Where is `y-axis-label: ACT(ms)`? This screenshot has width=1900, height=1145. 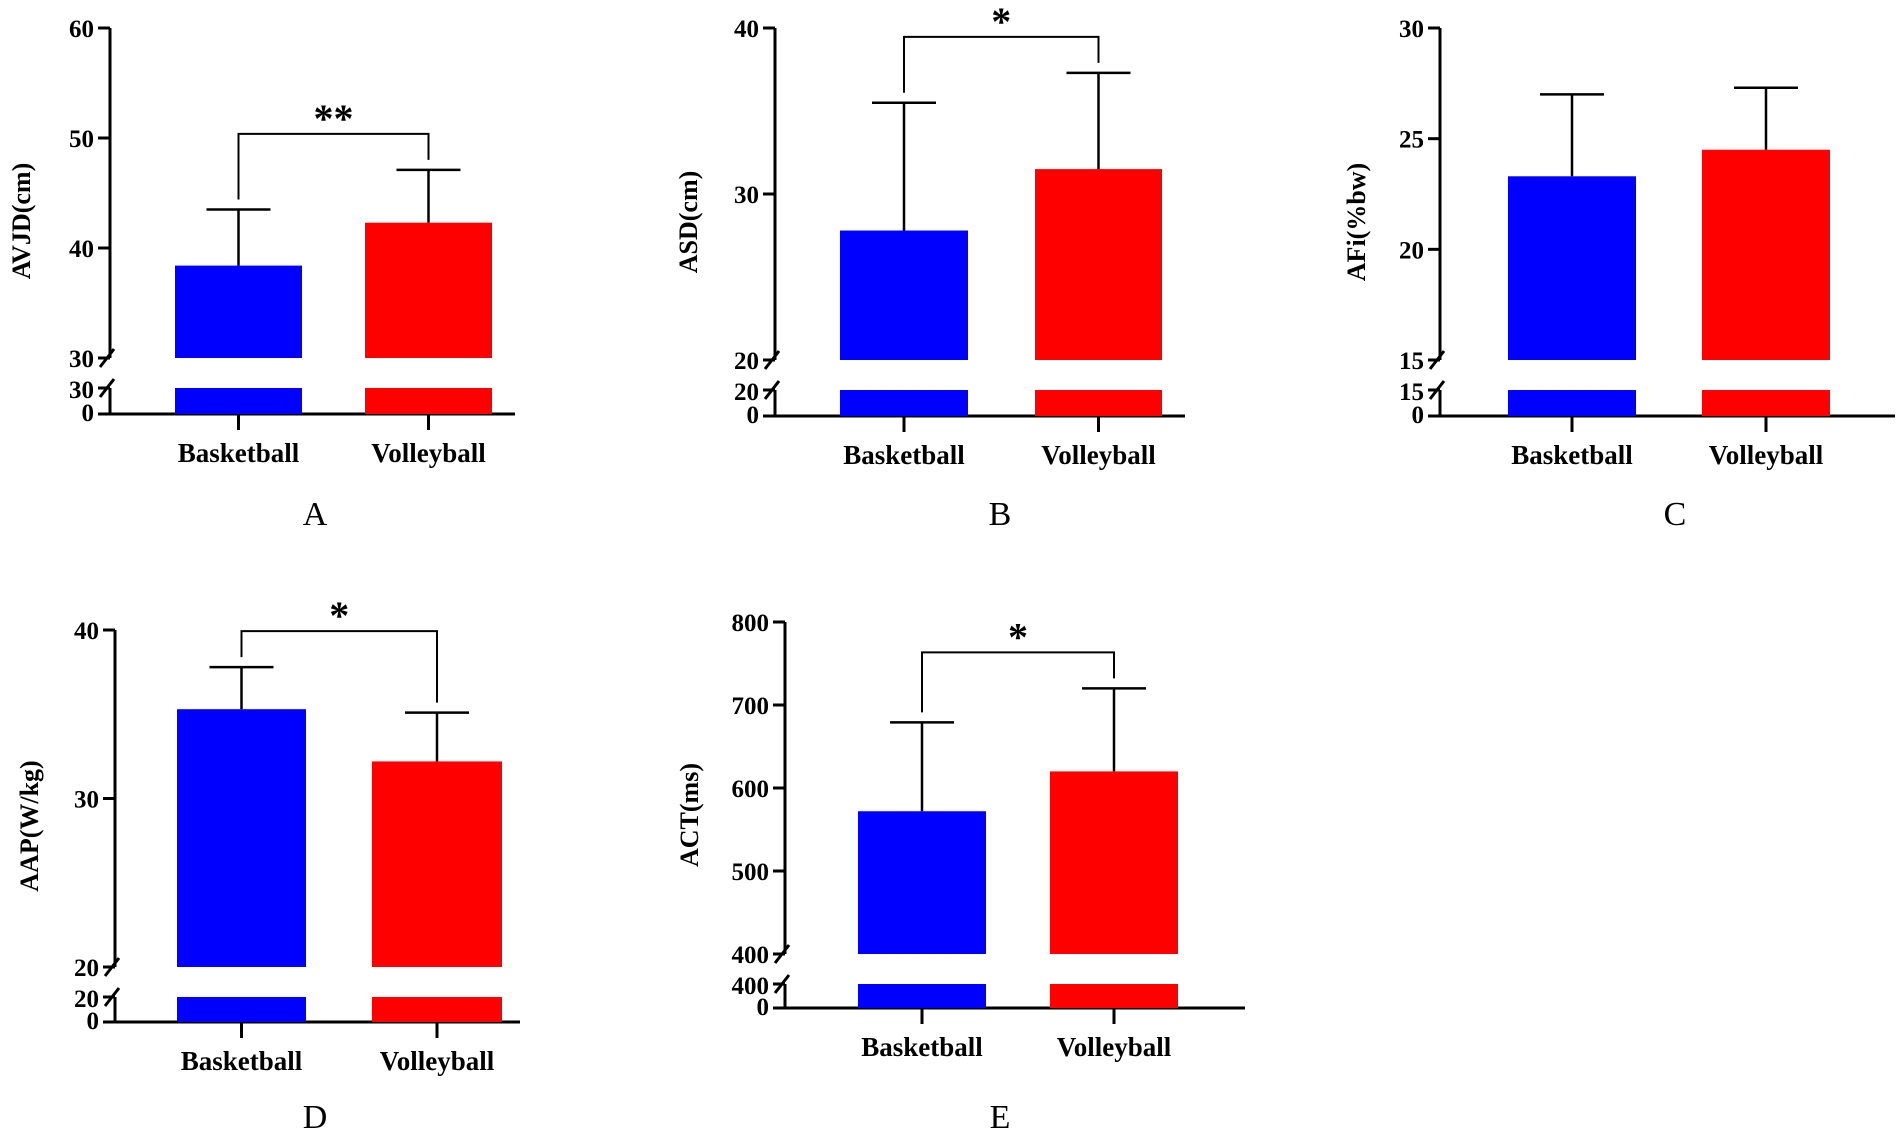
y-axis-label: ACT(ms) is located at coordinates (689, 815).